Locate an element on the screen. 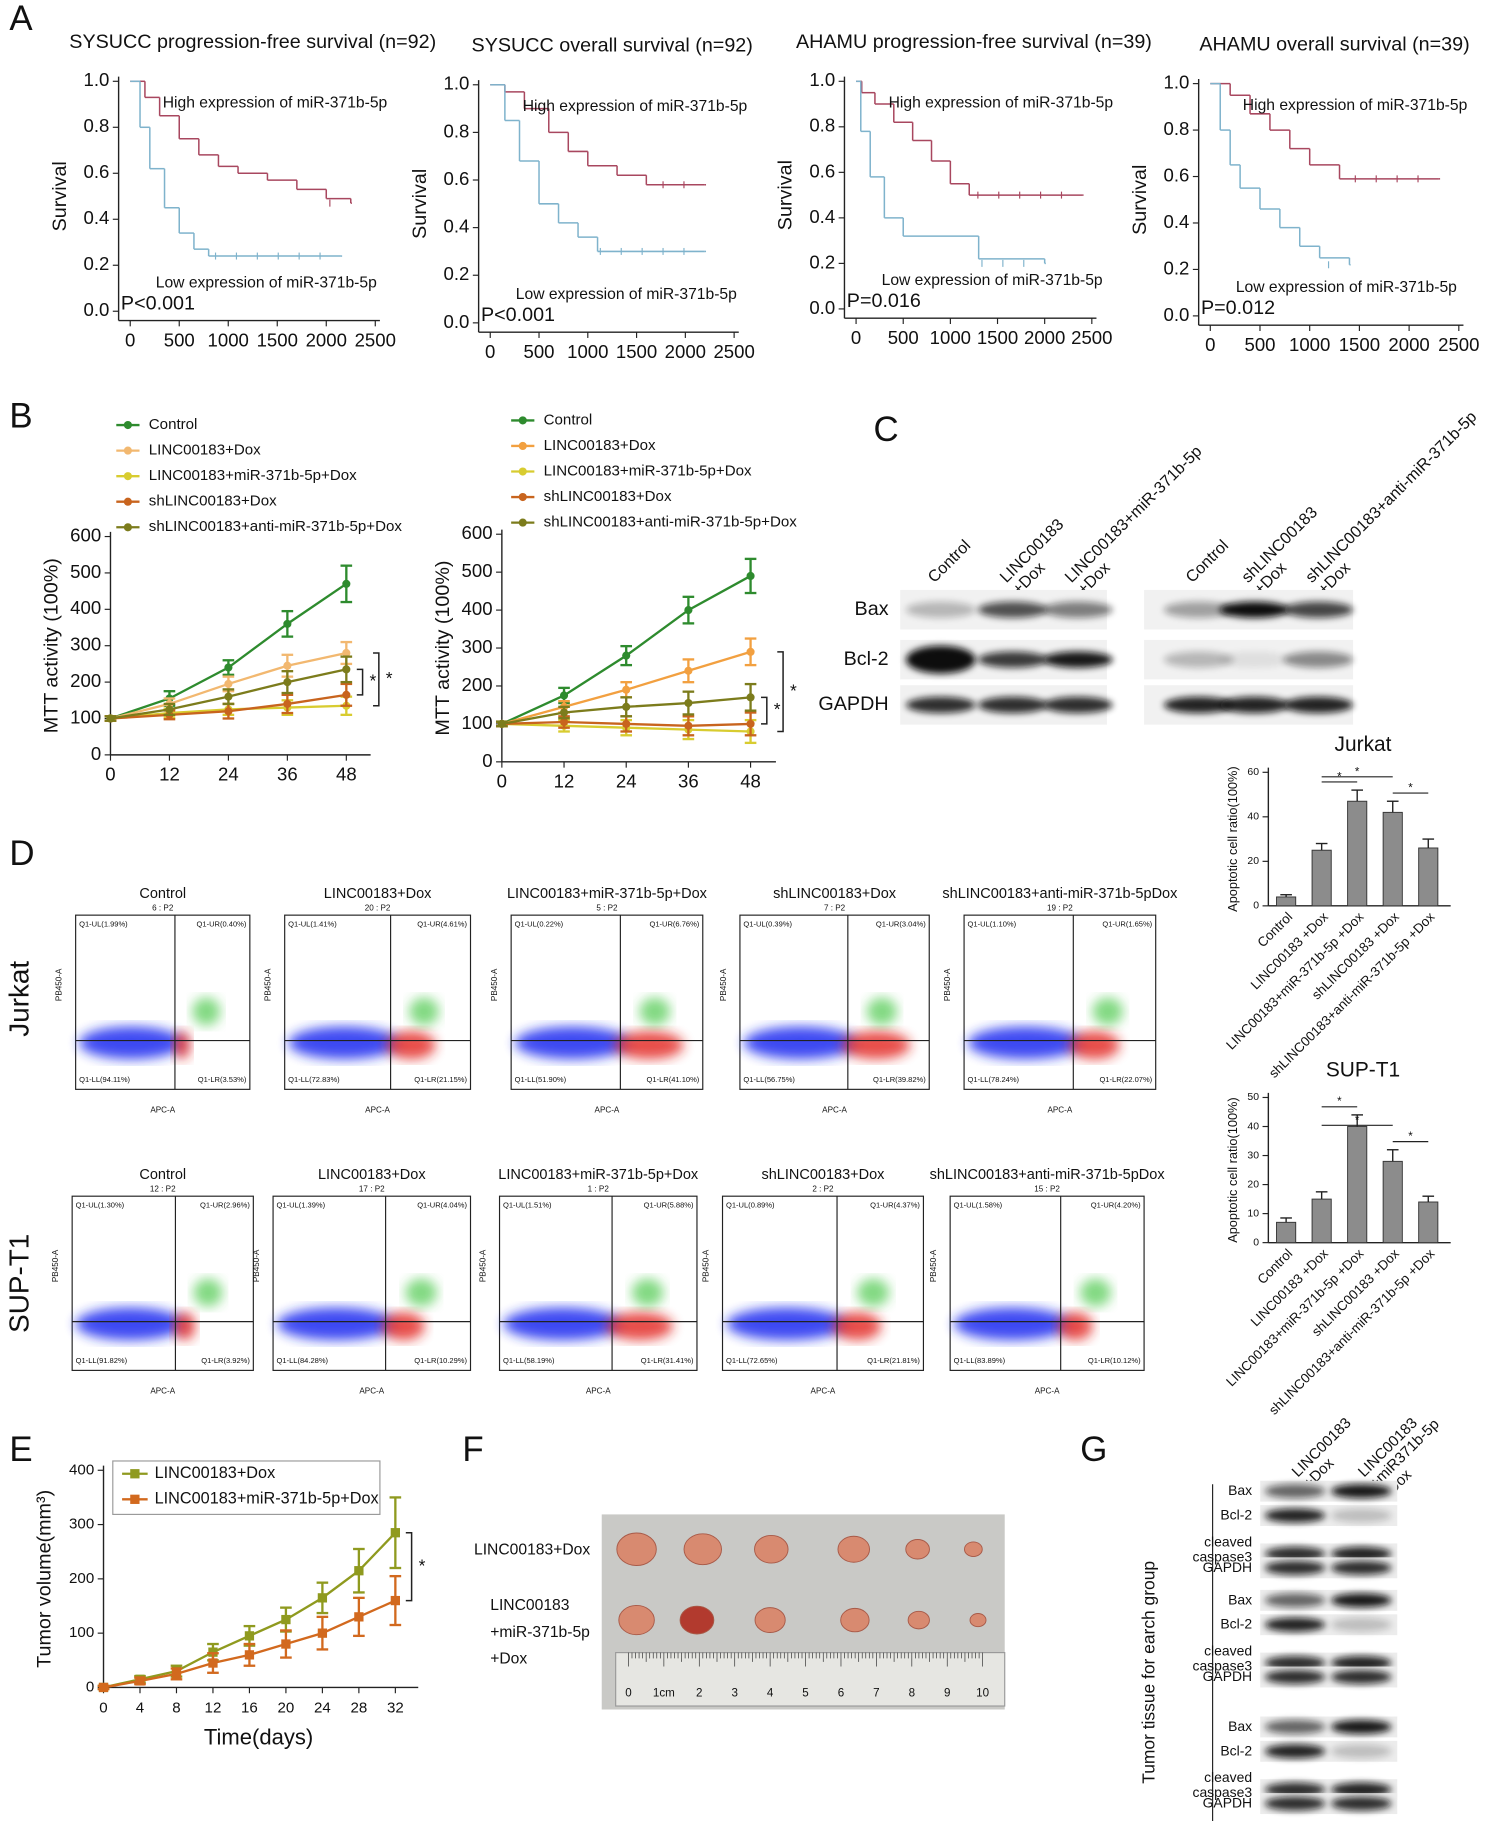  plot-title: shLINC00183+Dox is located at coordinates (835, 894).